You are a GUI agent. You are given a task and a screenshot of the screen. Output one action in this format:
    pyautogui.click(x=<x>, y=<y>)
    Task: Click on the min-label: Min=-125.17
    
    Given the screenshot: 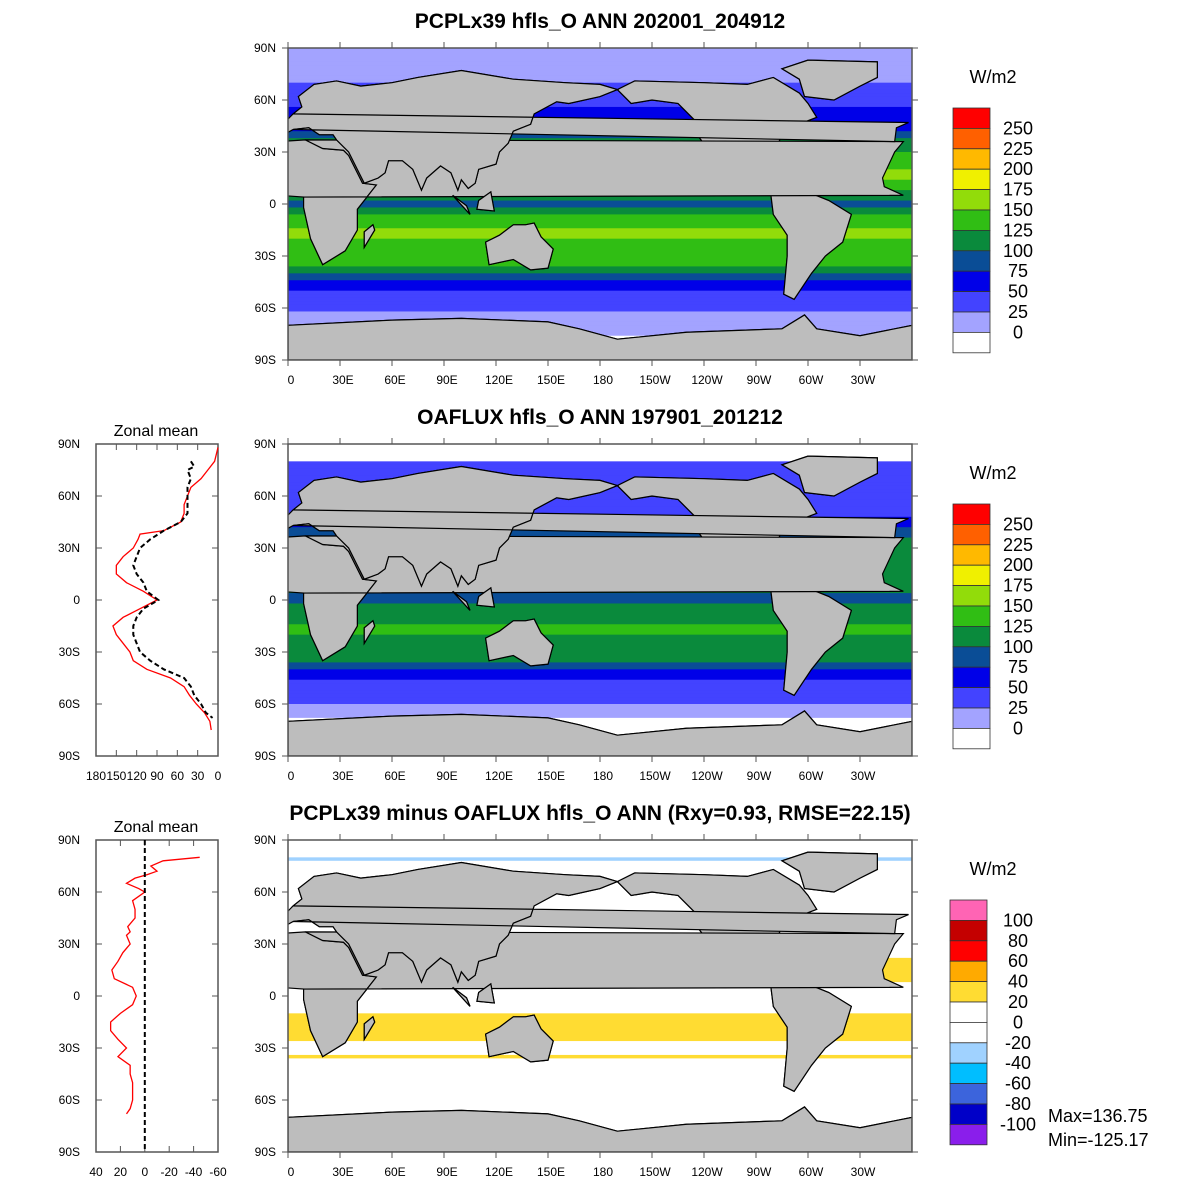 What is the action you would take?
    pyautogui.click(x=1098, y=1140)
    